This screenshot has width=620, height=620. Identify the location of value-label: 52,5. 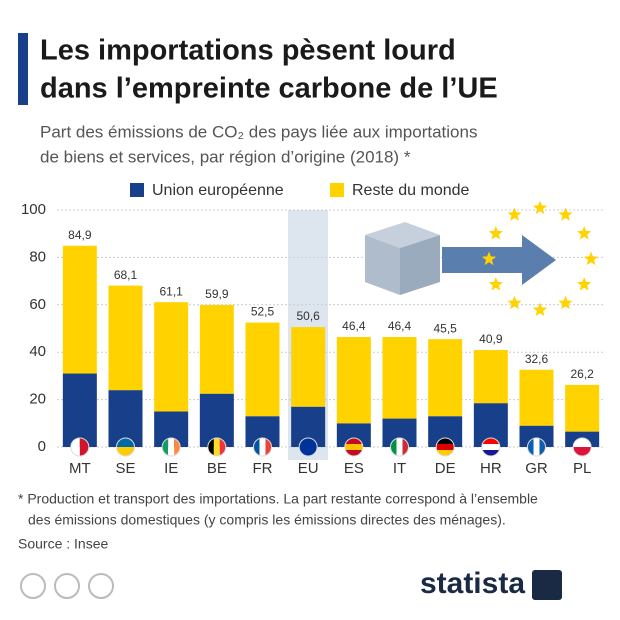
(263, 312).